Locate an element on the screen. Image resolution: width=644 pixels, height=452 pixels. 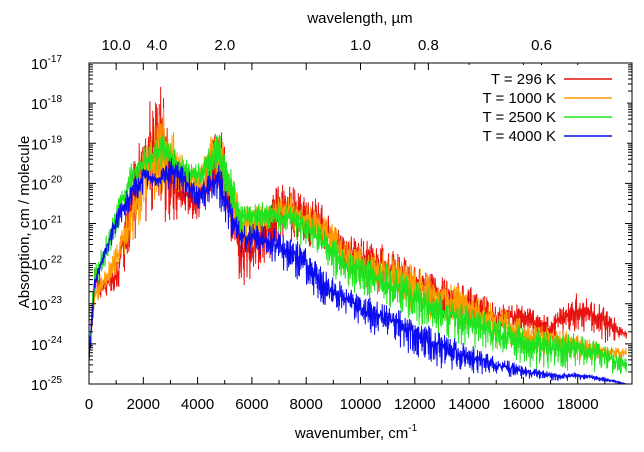
legend-label: T = 2500 K is located at coordinates (519, 117).